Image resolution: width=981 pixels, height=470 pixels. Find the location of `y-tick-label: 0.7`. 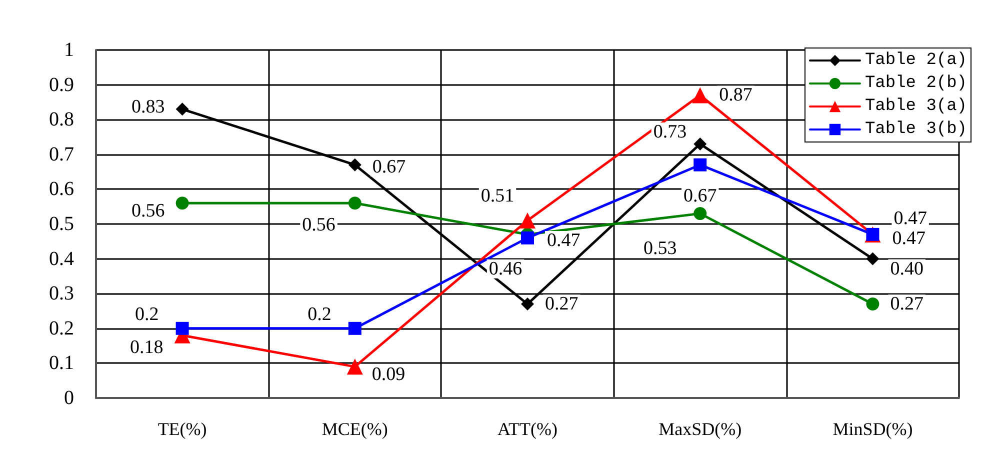

y-tick-label: 0.7 is located at coordinates (61, 154).